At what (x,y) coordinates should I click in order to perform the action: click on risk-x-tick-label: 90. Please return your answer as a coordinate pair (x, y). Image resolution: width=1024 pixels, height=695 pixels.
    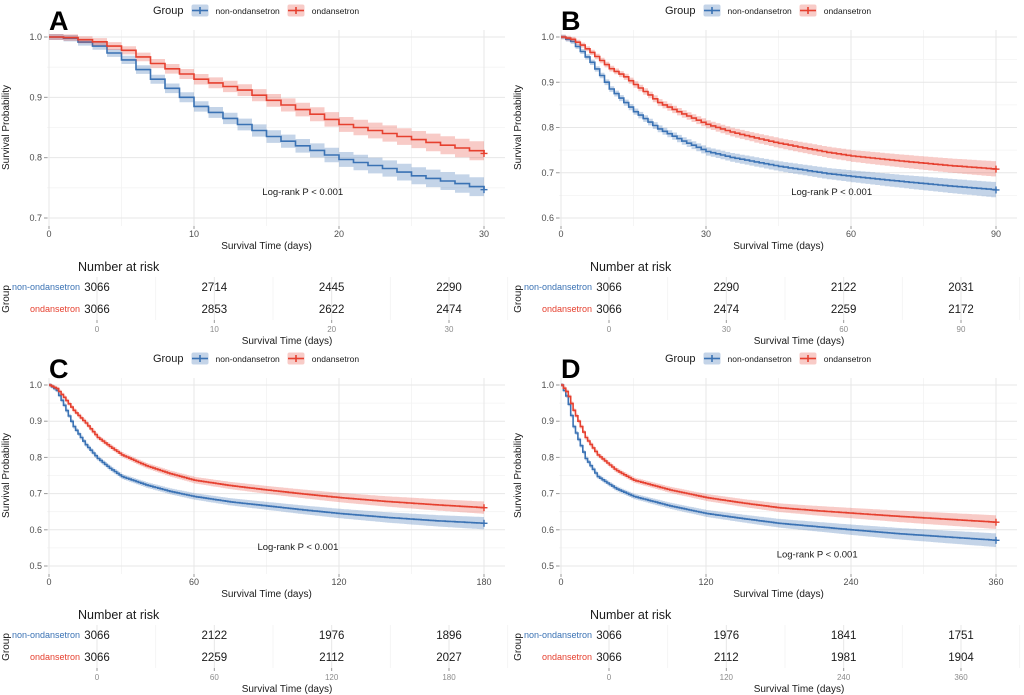
    Looking at the image, I should click on (961, 329).